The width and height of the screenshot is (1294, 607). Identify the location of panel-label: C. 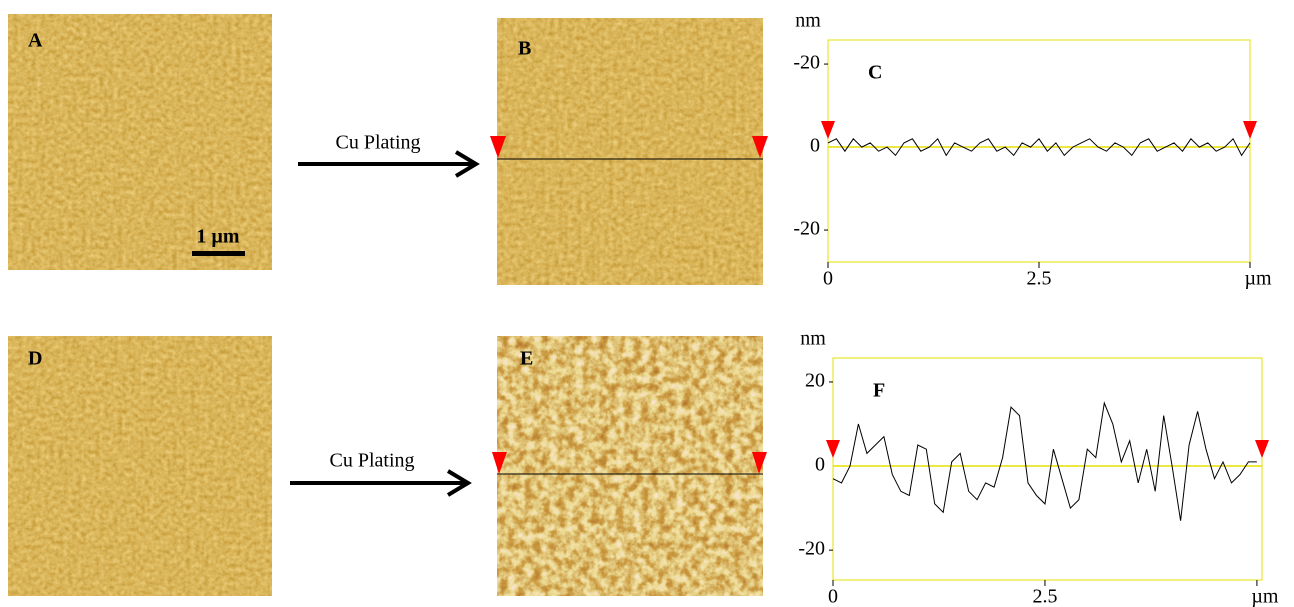
(875, 73).